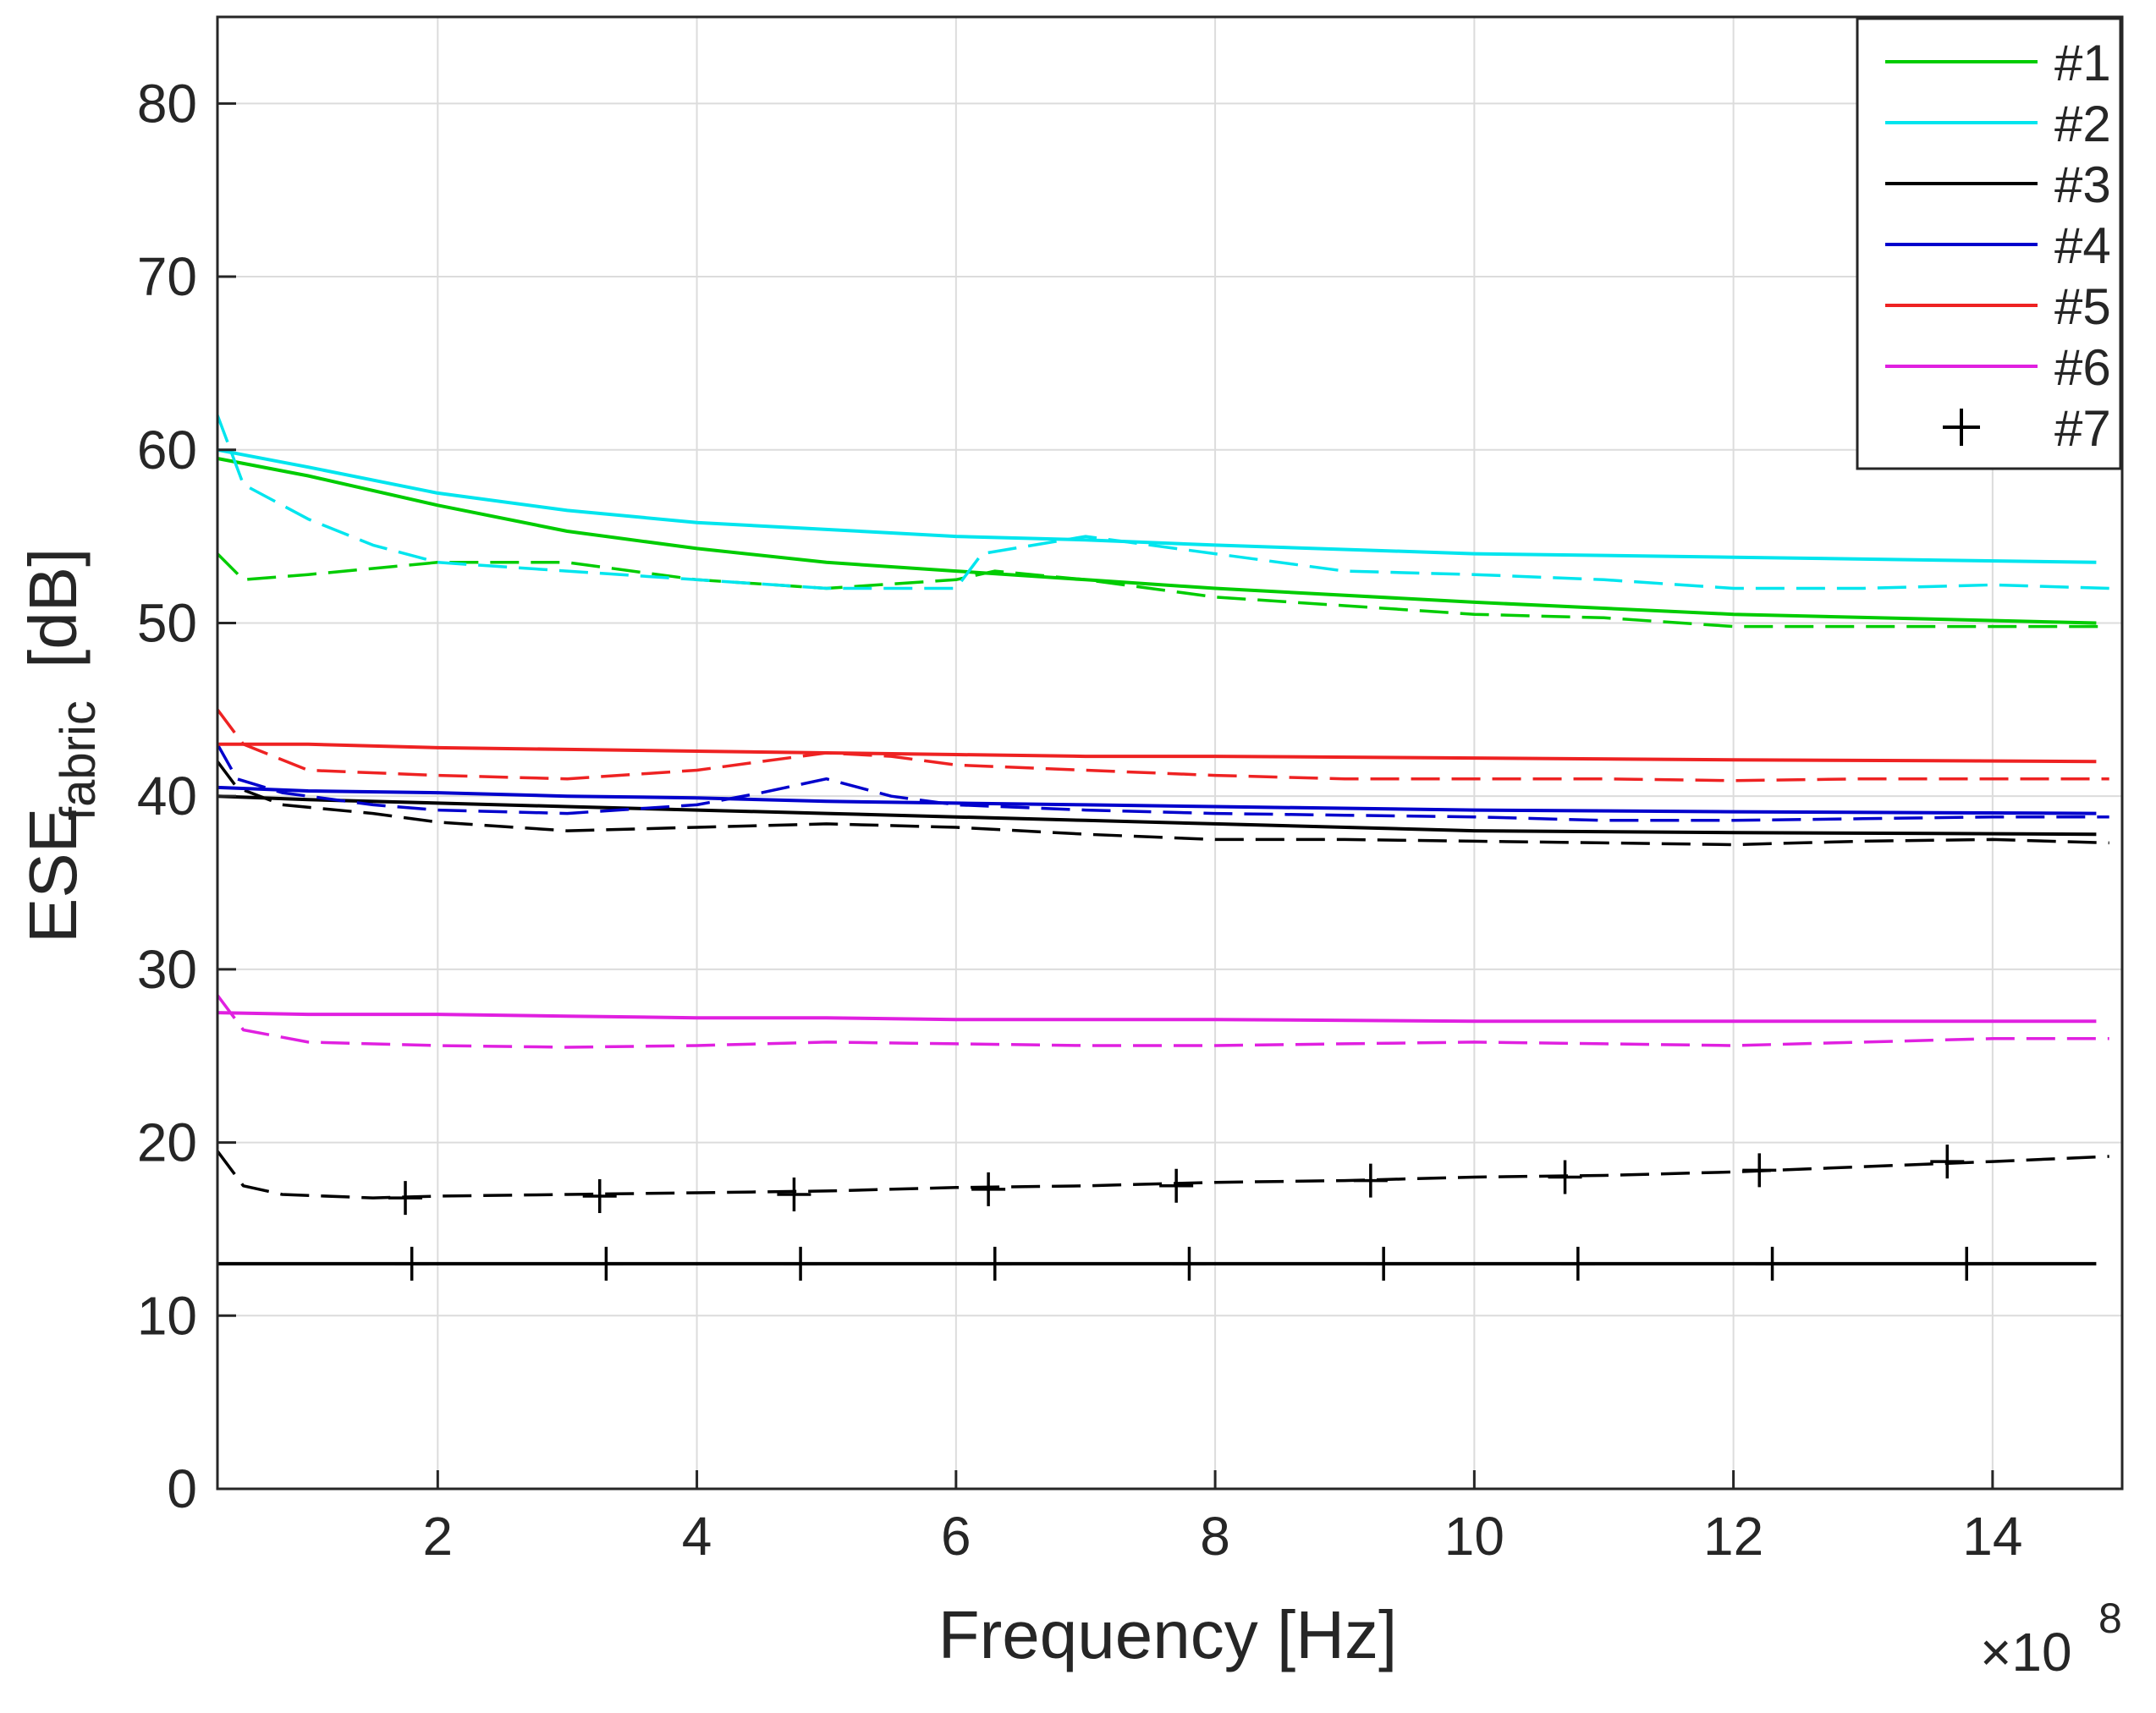 This screenshot has height=1713, width=2156. What do you see at coordinates (2110, 1619) in the screenshot?
I see `x-exponent-power: 8` at bounding box center [2110, 1619].